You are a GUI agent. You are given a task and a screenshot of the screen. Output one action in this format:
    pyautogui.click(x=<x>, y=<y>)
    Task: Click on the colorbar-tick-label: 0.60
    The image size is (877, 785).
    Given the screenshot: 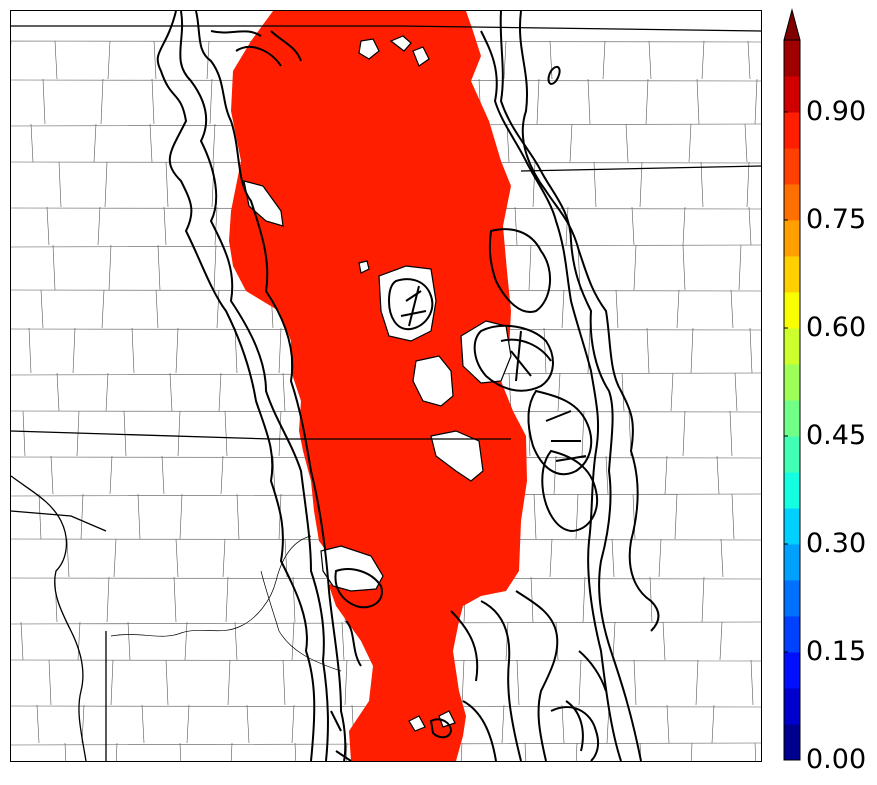 What is the action you would take?
    pyautogui.click(x=836, y=327)
    